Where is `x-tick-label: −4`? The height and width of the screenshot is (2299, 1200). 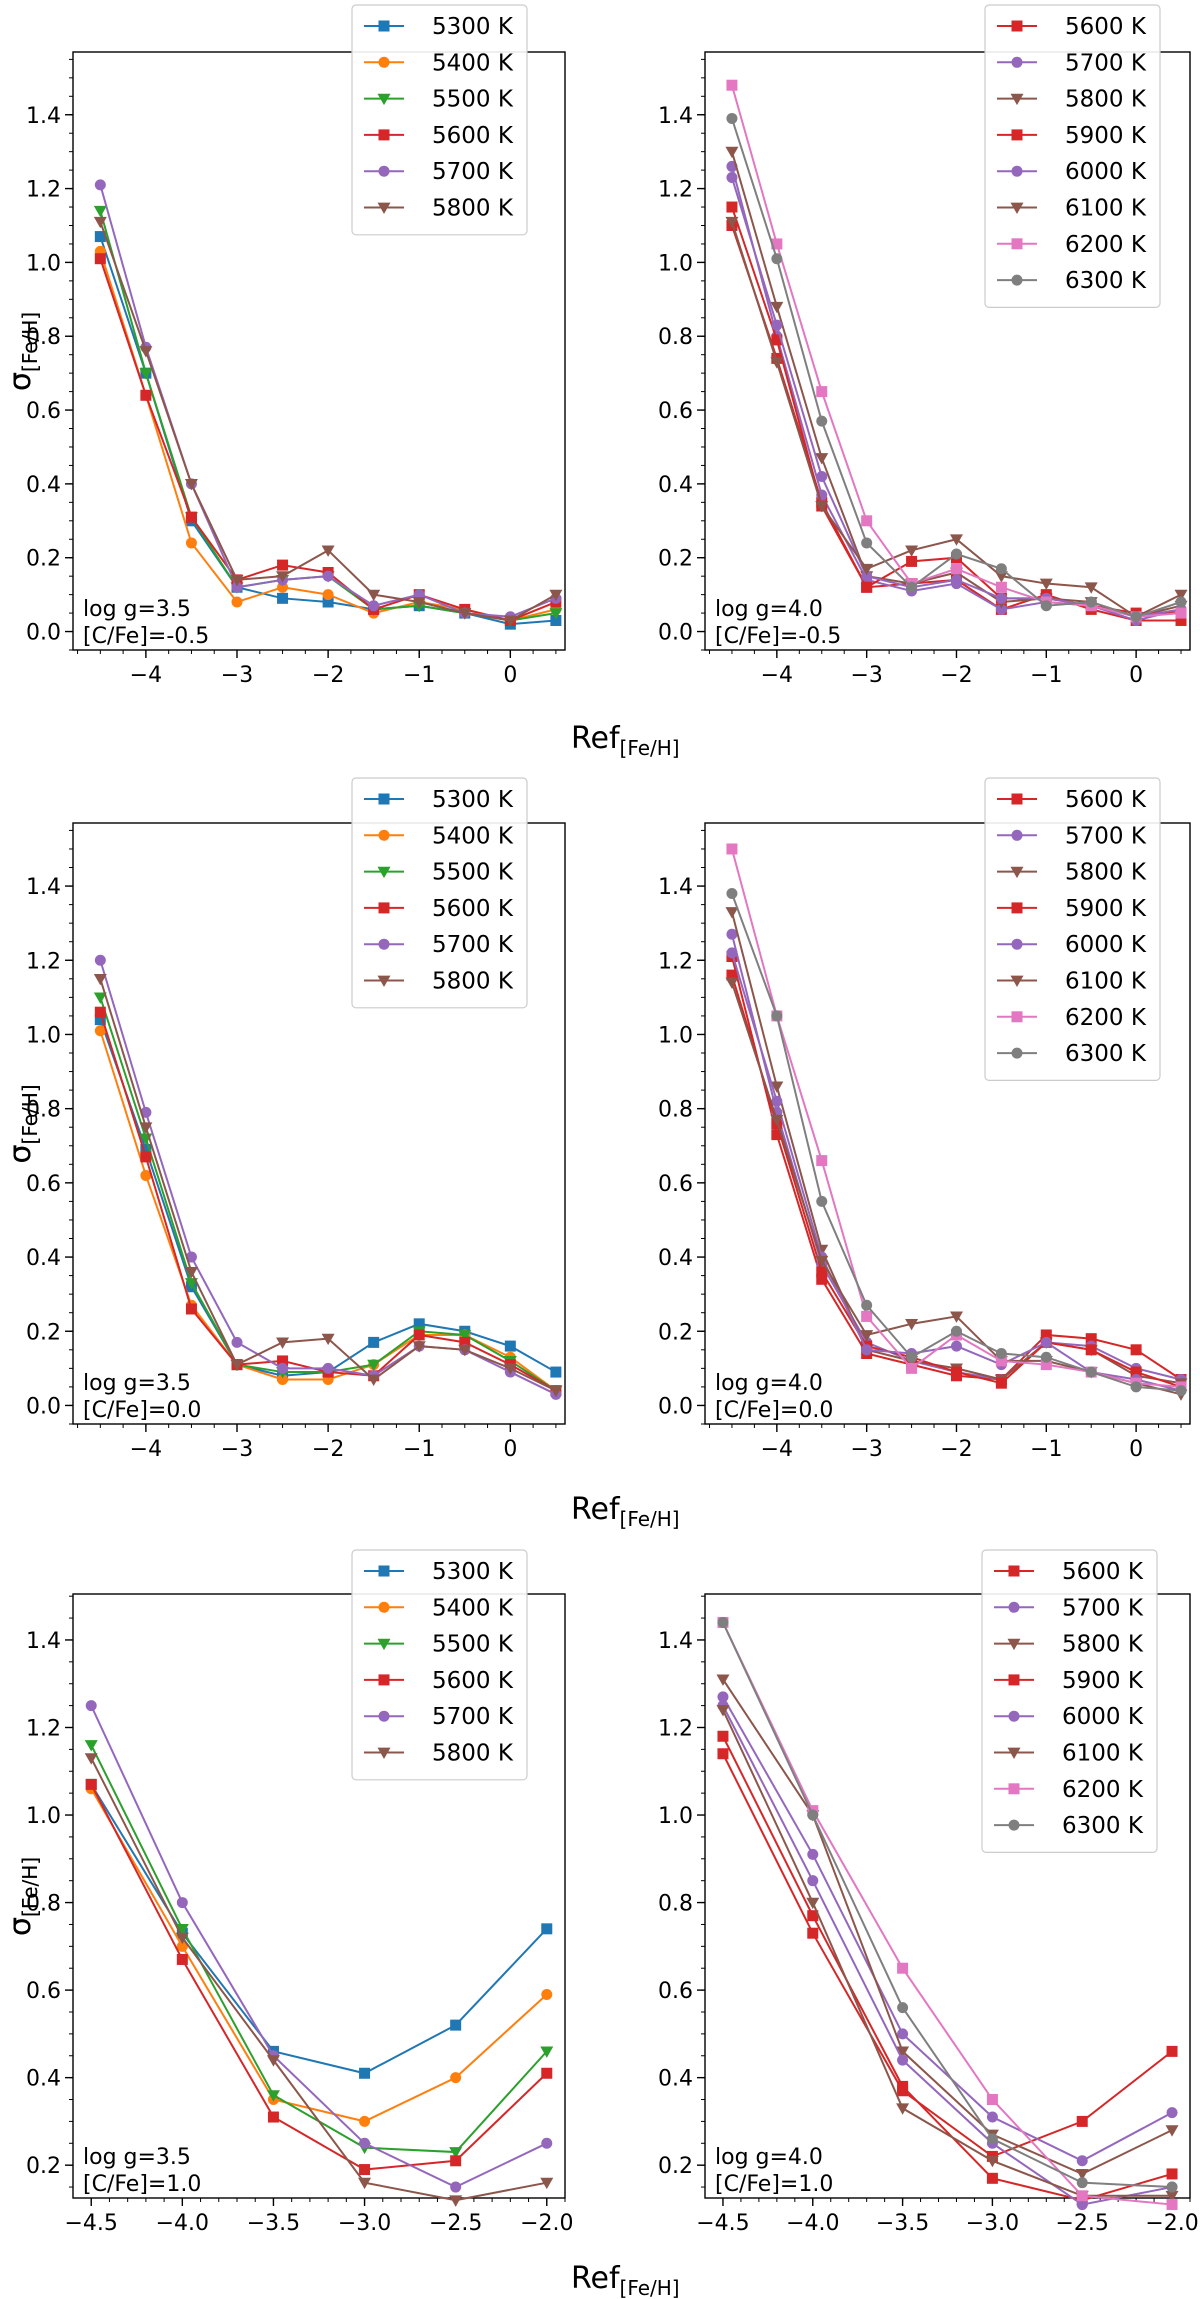 x-tick-label: −4 is located at coordinates (777, 1449).